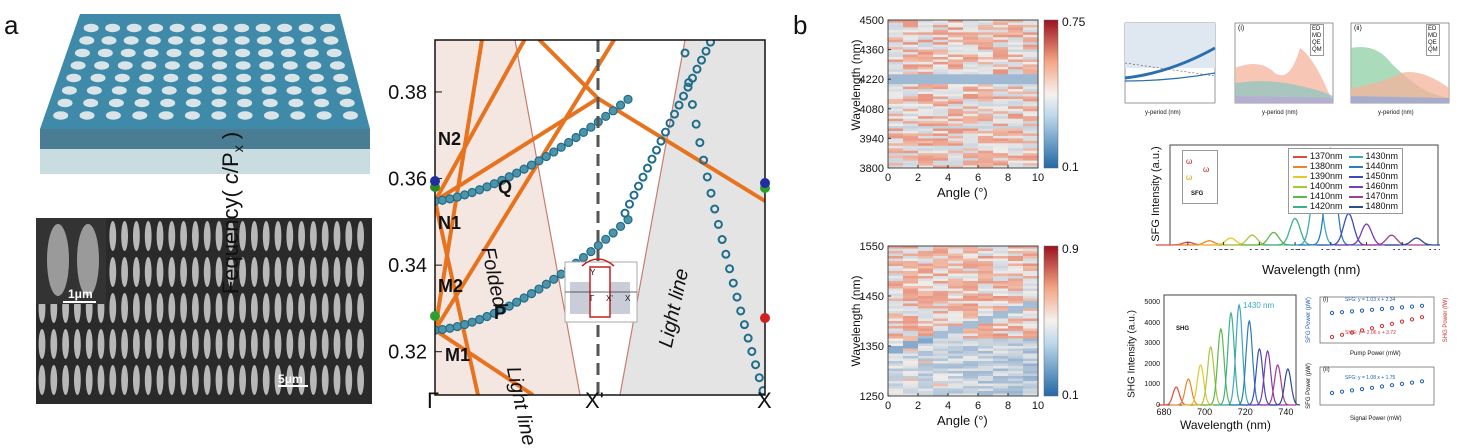  Describe the element at coordinates (1252, 240) in the screenshot. I see `sfg-peak` at that location.